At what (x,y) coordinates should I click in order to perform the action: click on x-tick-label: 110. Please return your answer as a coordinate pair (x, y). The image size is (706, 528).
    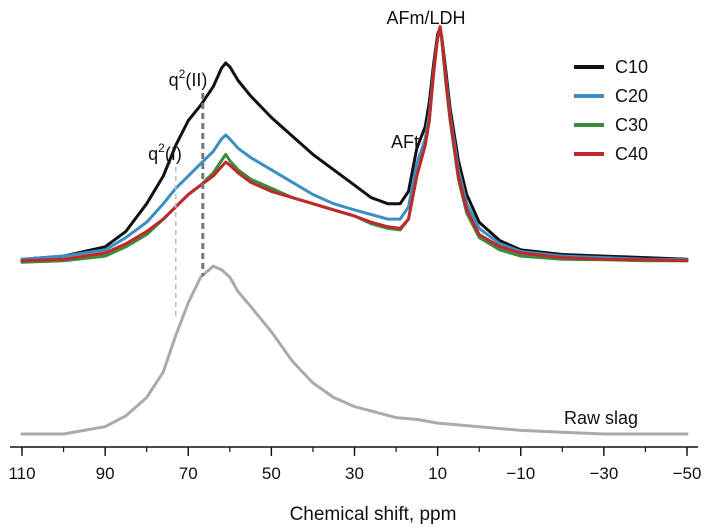
    Looking at the image, I should click on (21, 473).